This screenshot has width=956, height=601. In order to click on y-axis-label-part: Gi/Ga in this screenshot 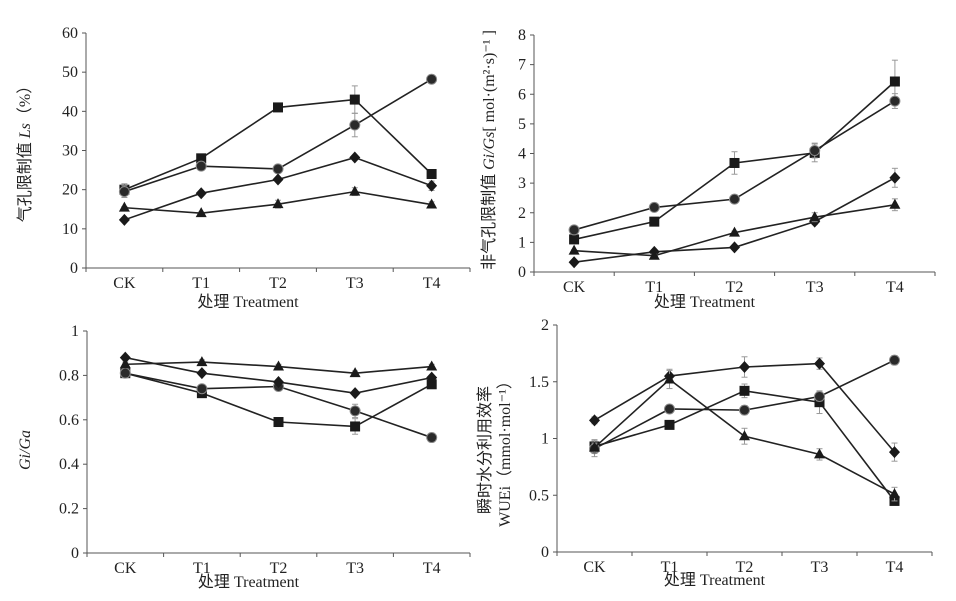, I will do `click(25, 450)`.